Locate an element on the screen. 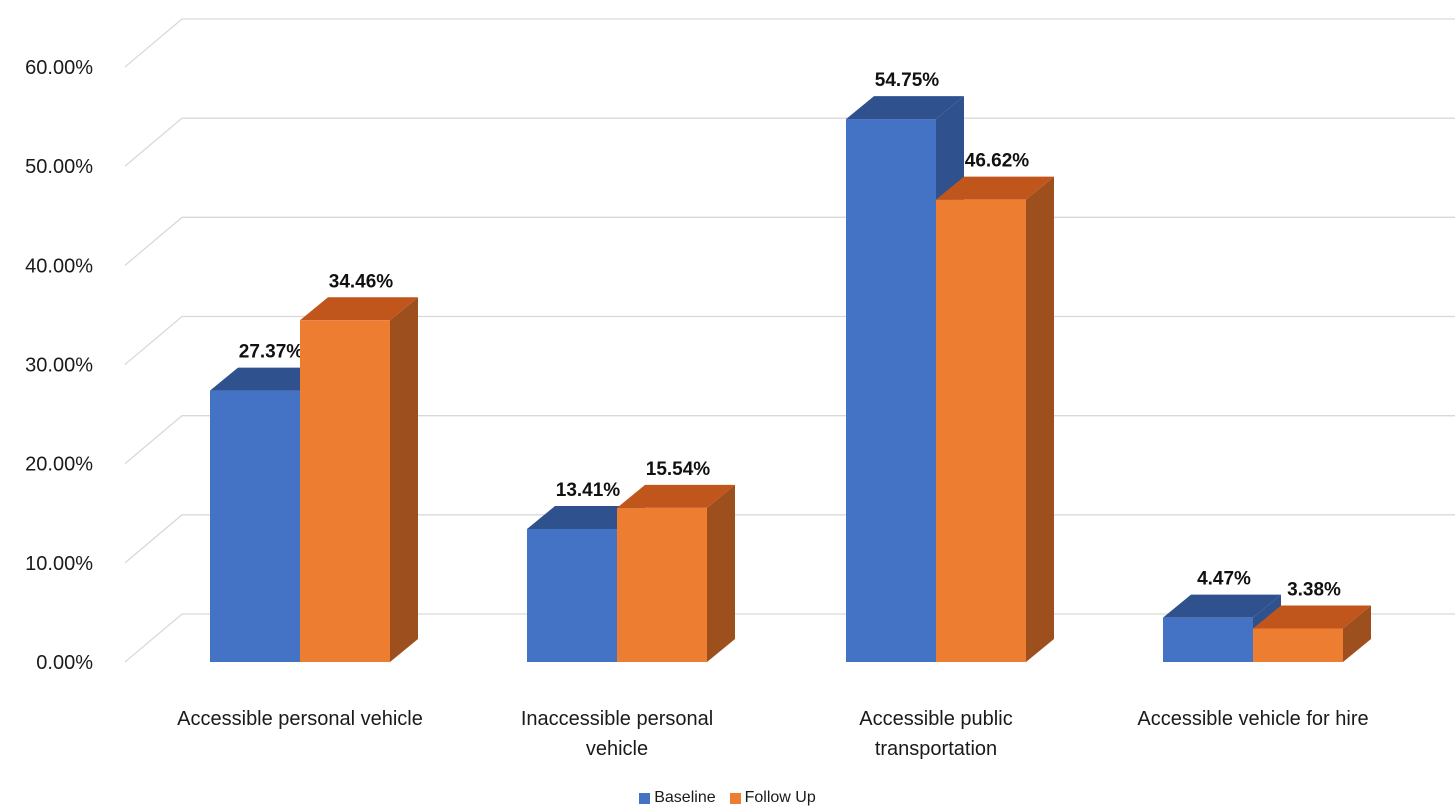  data-label: 27.37% is located at coordinates (271, 352).